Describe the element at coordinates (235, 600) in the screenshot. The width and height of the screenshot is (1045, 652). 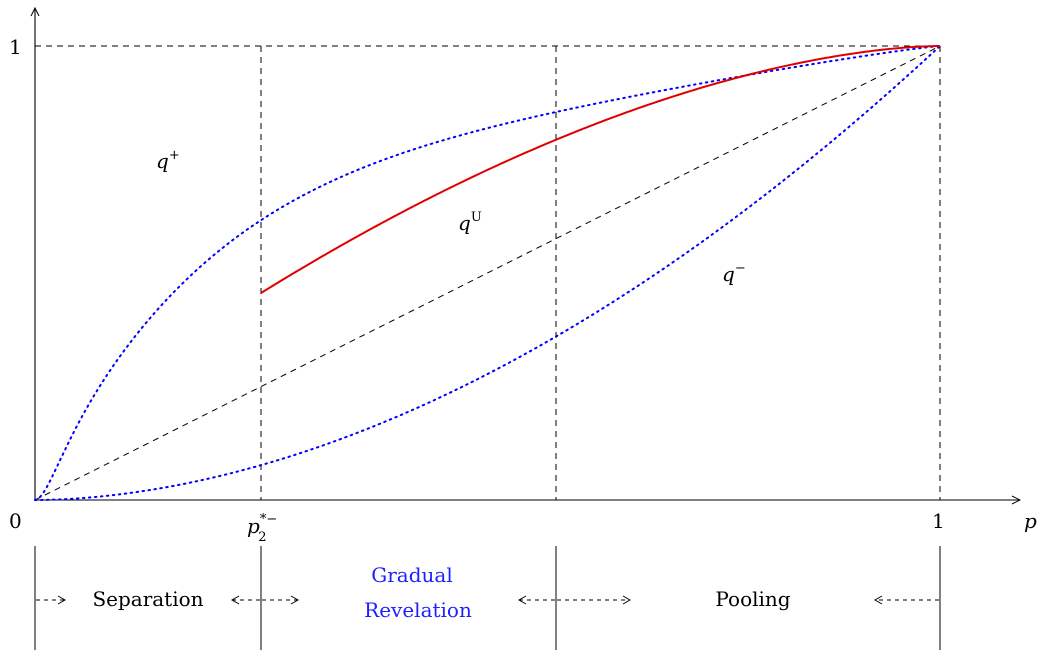
I see `separation-arrowhead-left` at that location.